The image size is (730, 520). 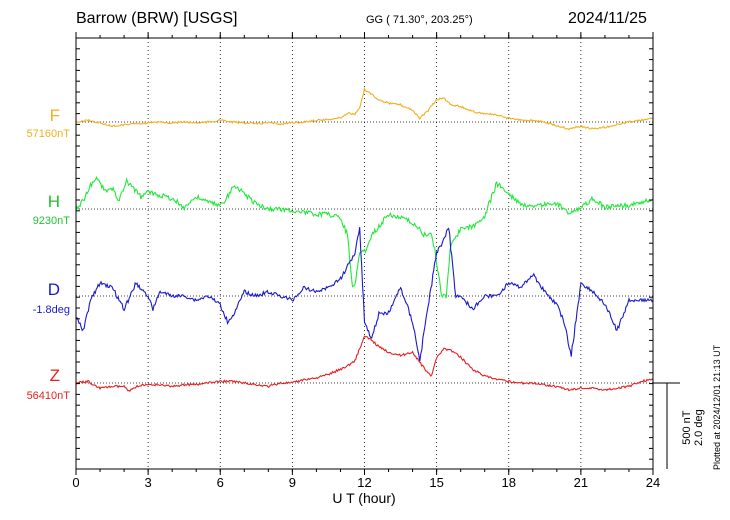 What do you see at coordinates (220, 482) in the screenshot?
I see `x-tick-label: 6` at bounding box center [220, 482].